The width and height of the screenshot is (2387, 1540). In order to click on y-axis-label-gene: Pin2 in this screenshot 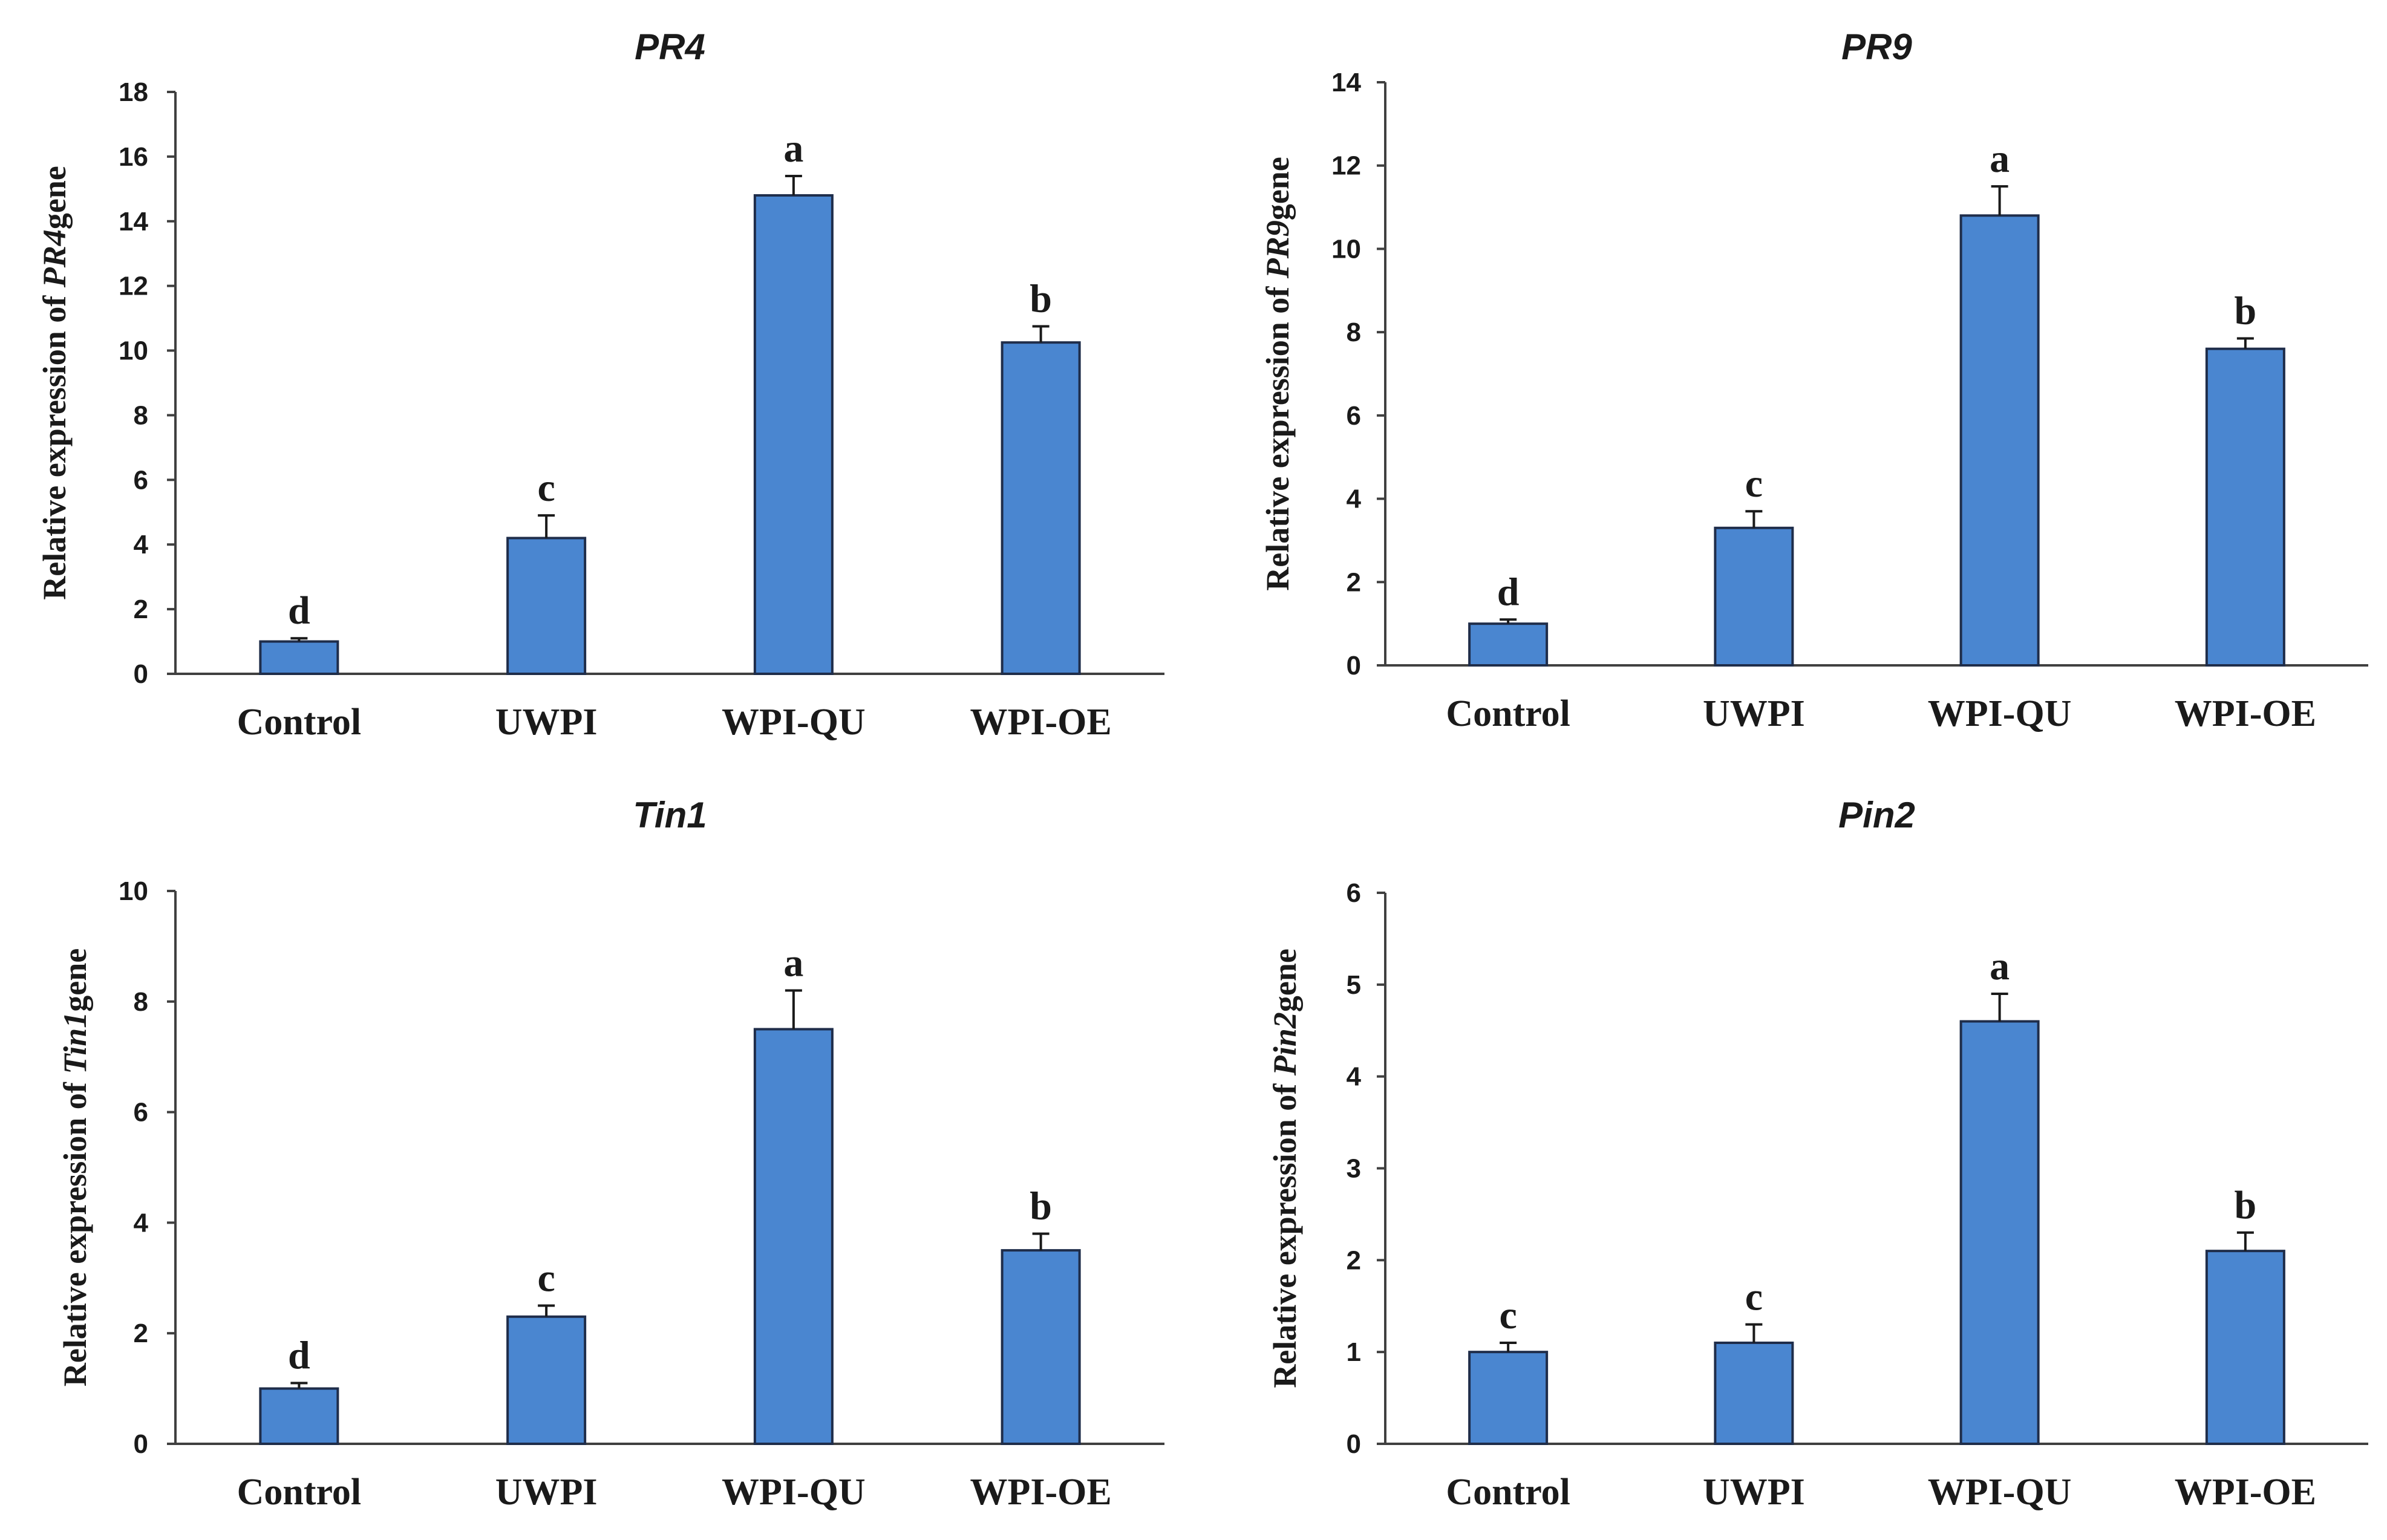, I will do `click(1285, 1044)`.